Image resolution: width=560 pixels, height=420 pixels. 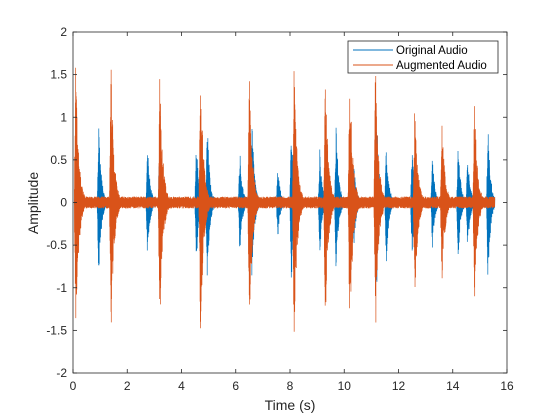 I want to click on y-tick-label: -0.5, so click(x=56, y=245).